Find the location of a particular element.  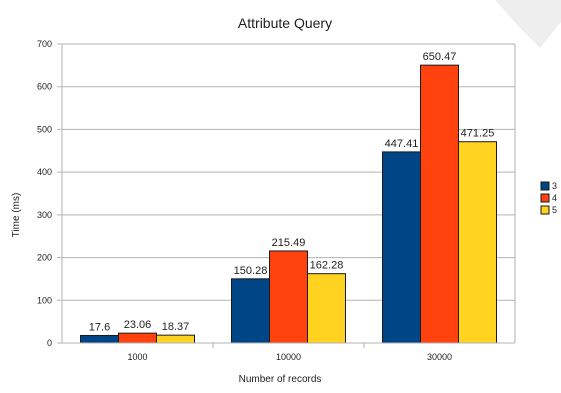

data-label: 18.37 is located at coordinates (176, 327).